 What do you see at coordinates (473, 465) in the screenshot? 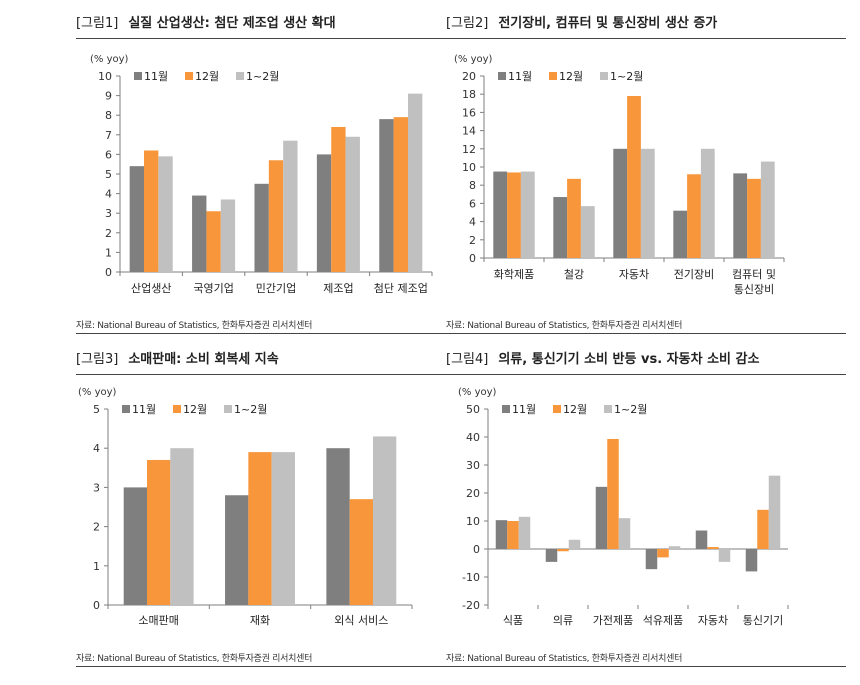
I see `y-tick-label: 30` at bounding box center [473, 465].